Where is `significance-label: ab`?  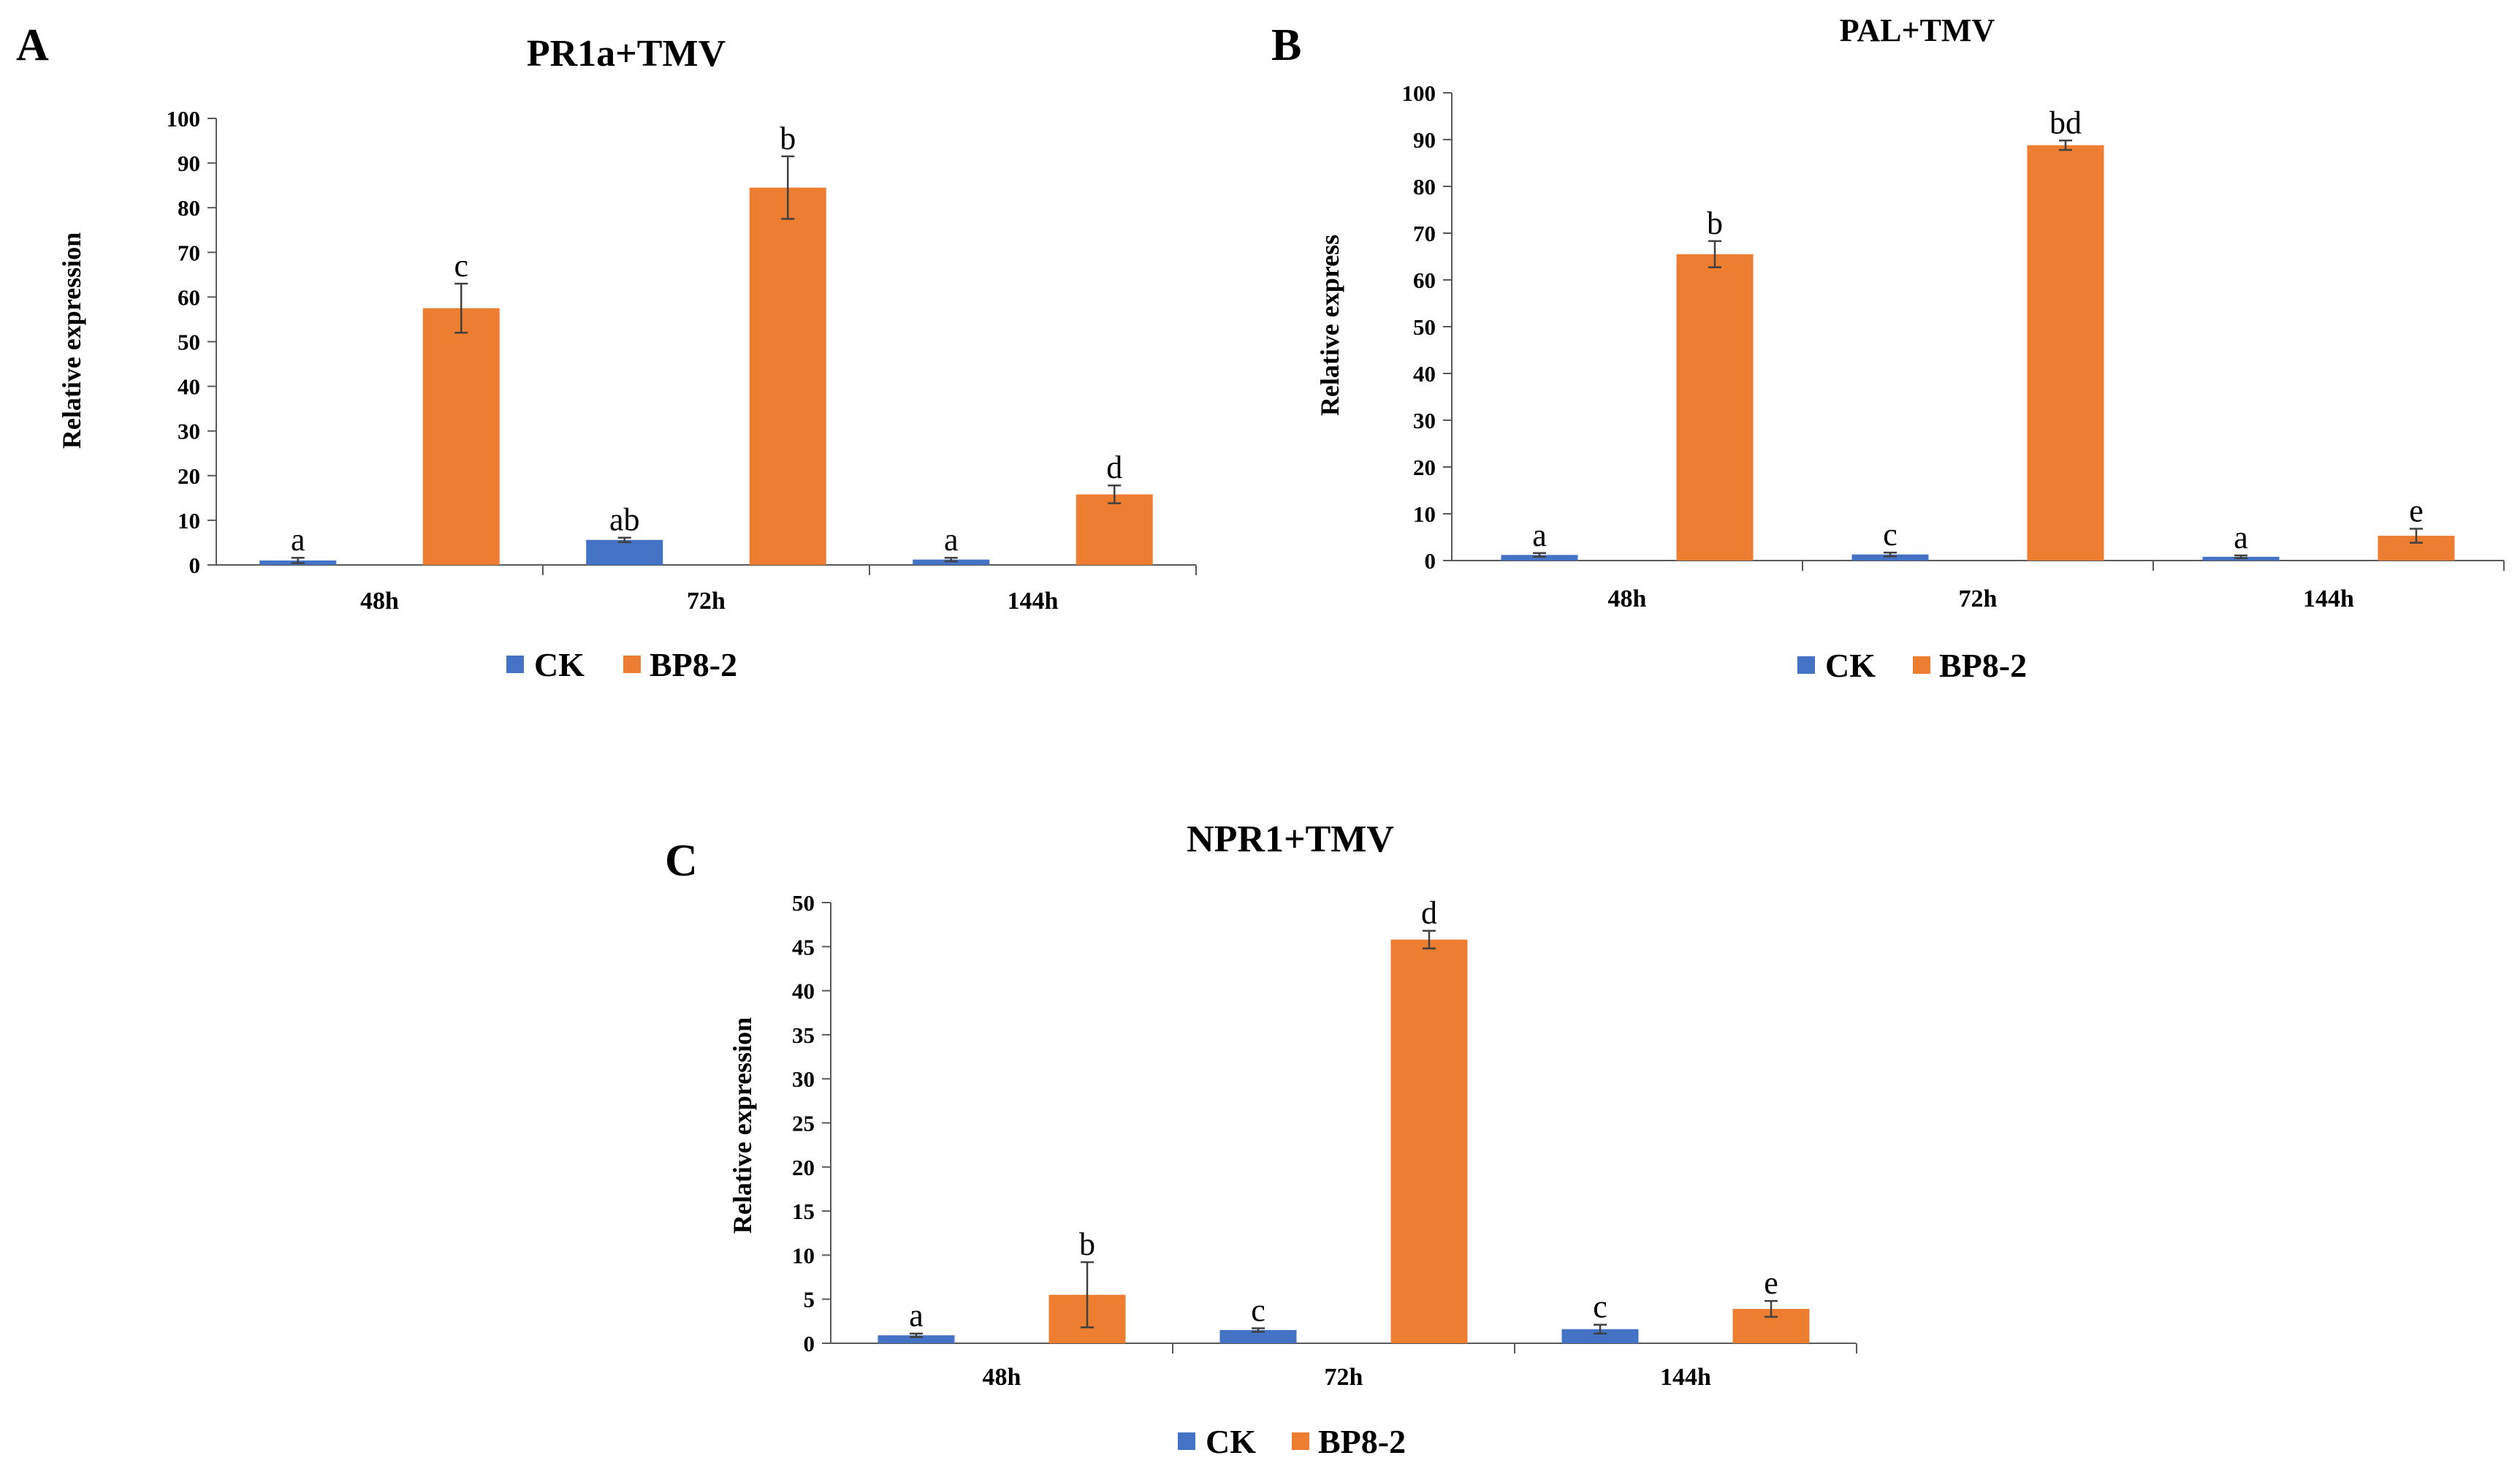
significance-label: ab is located at coordinates (625, 520).